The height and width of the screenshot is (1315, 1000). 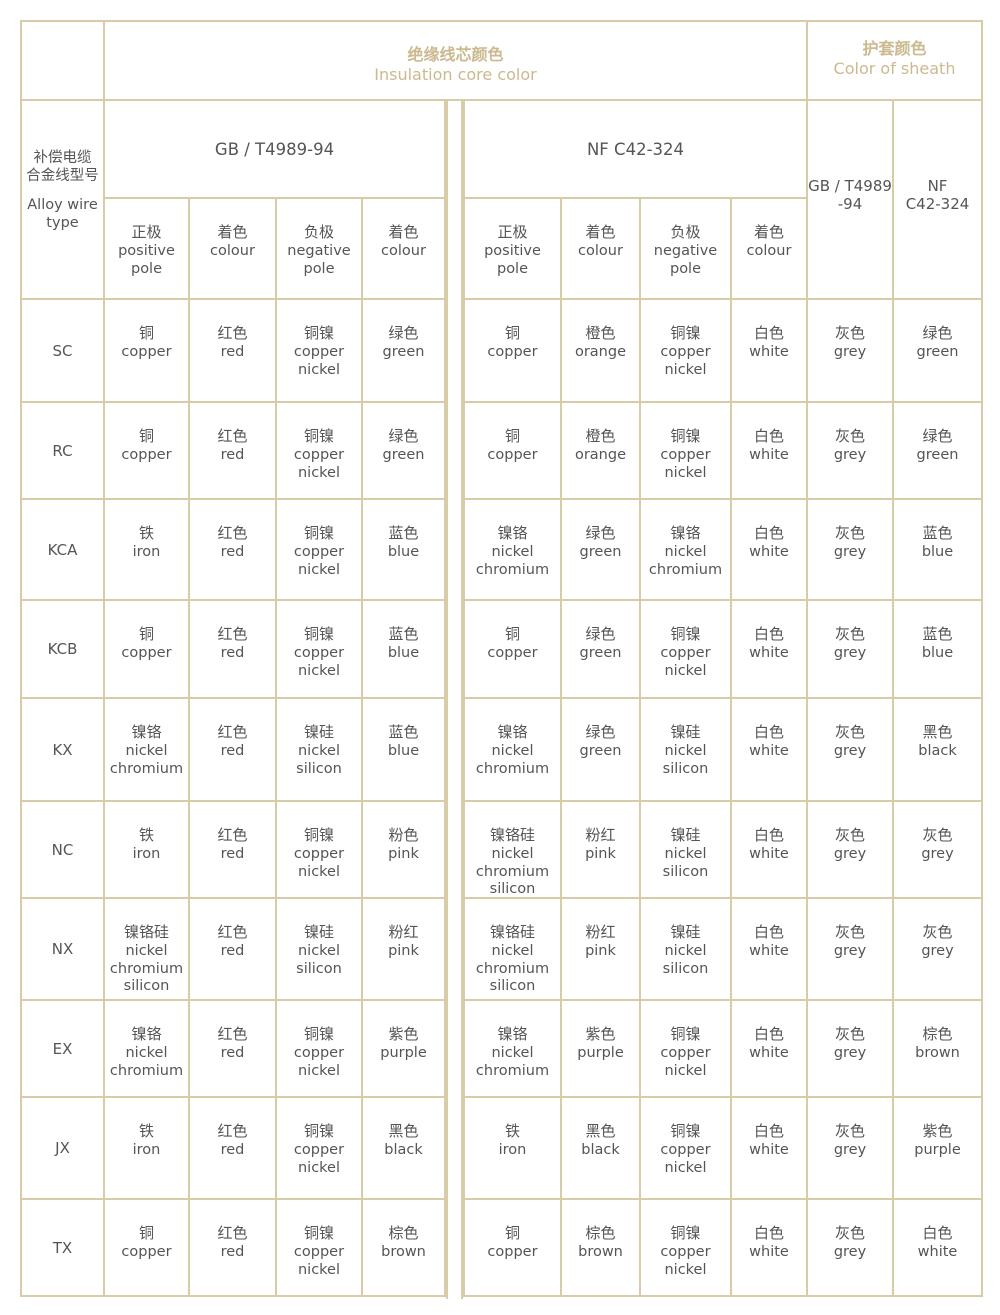 What do you see at coordinates (600, 1252) in the screenshot?
I see `cell-en: brown` at bounding box center [600, 1252].